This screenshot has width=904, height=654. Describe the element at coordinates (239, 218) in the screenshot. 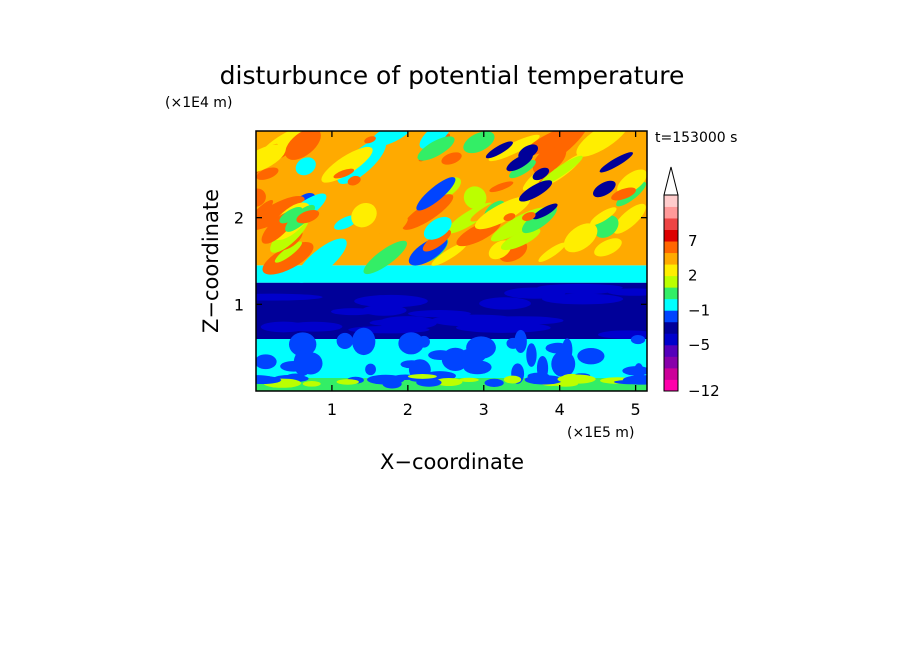

I see `y-tick-label: 2` at that location.